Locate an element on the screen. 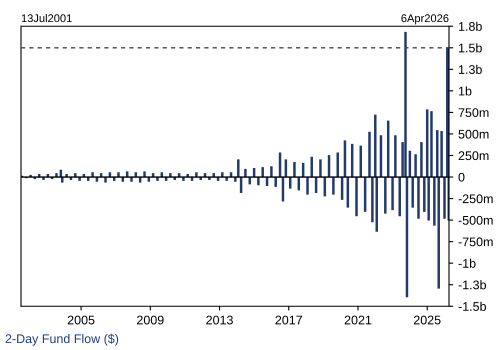  y-tick-label: 0 is located at coordinates (461, 177).